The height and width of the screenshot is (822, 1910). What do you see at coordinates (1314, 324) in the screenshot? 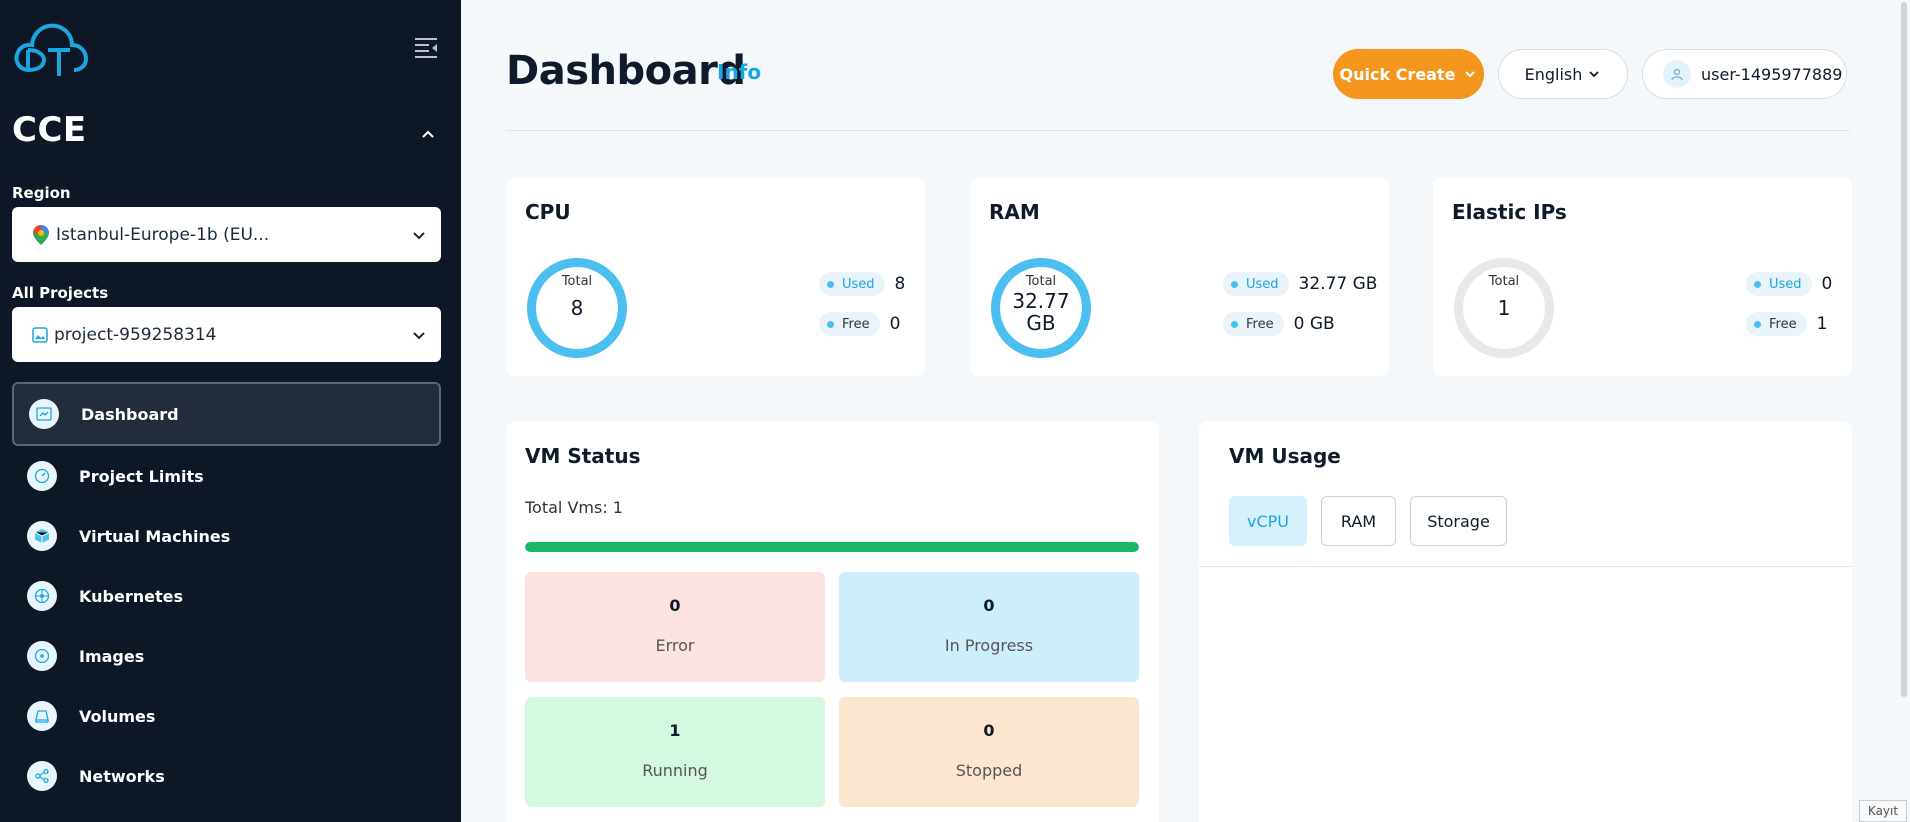
I see `free-value: 0 GB` at bounding box center [1314, 324].